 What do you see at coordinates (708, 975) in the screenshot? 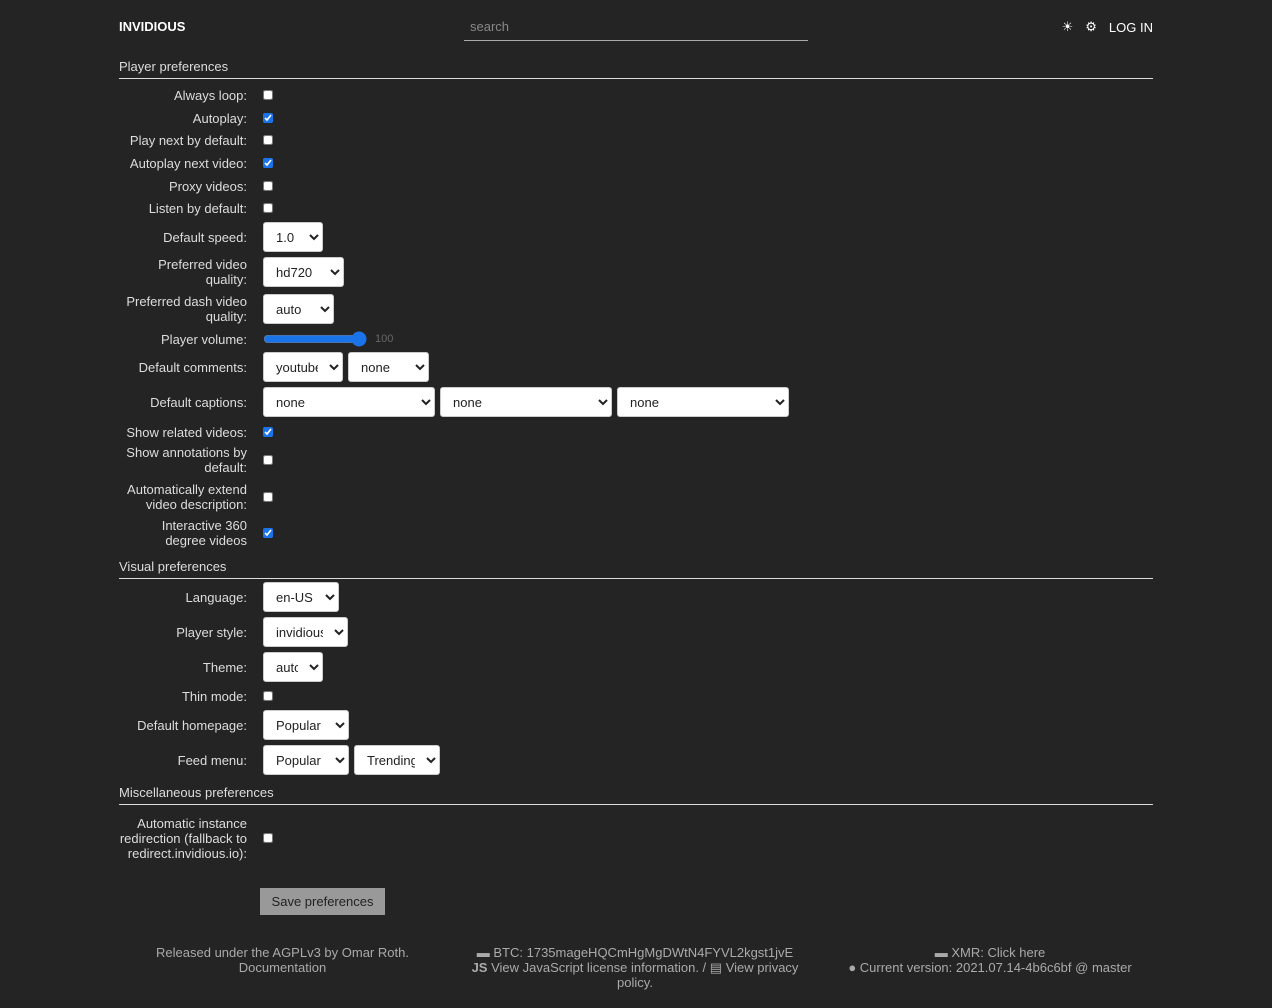
I see `privacy-link: View privacy policy.` at bounding box center [708, 975].